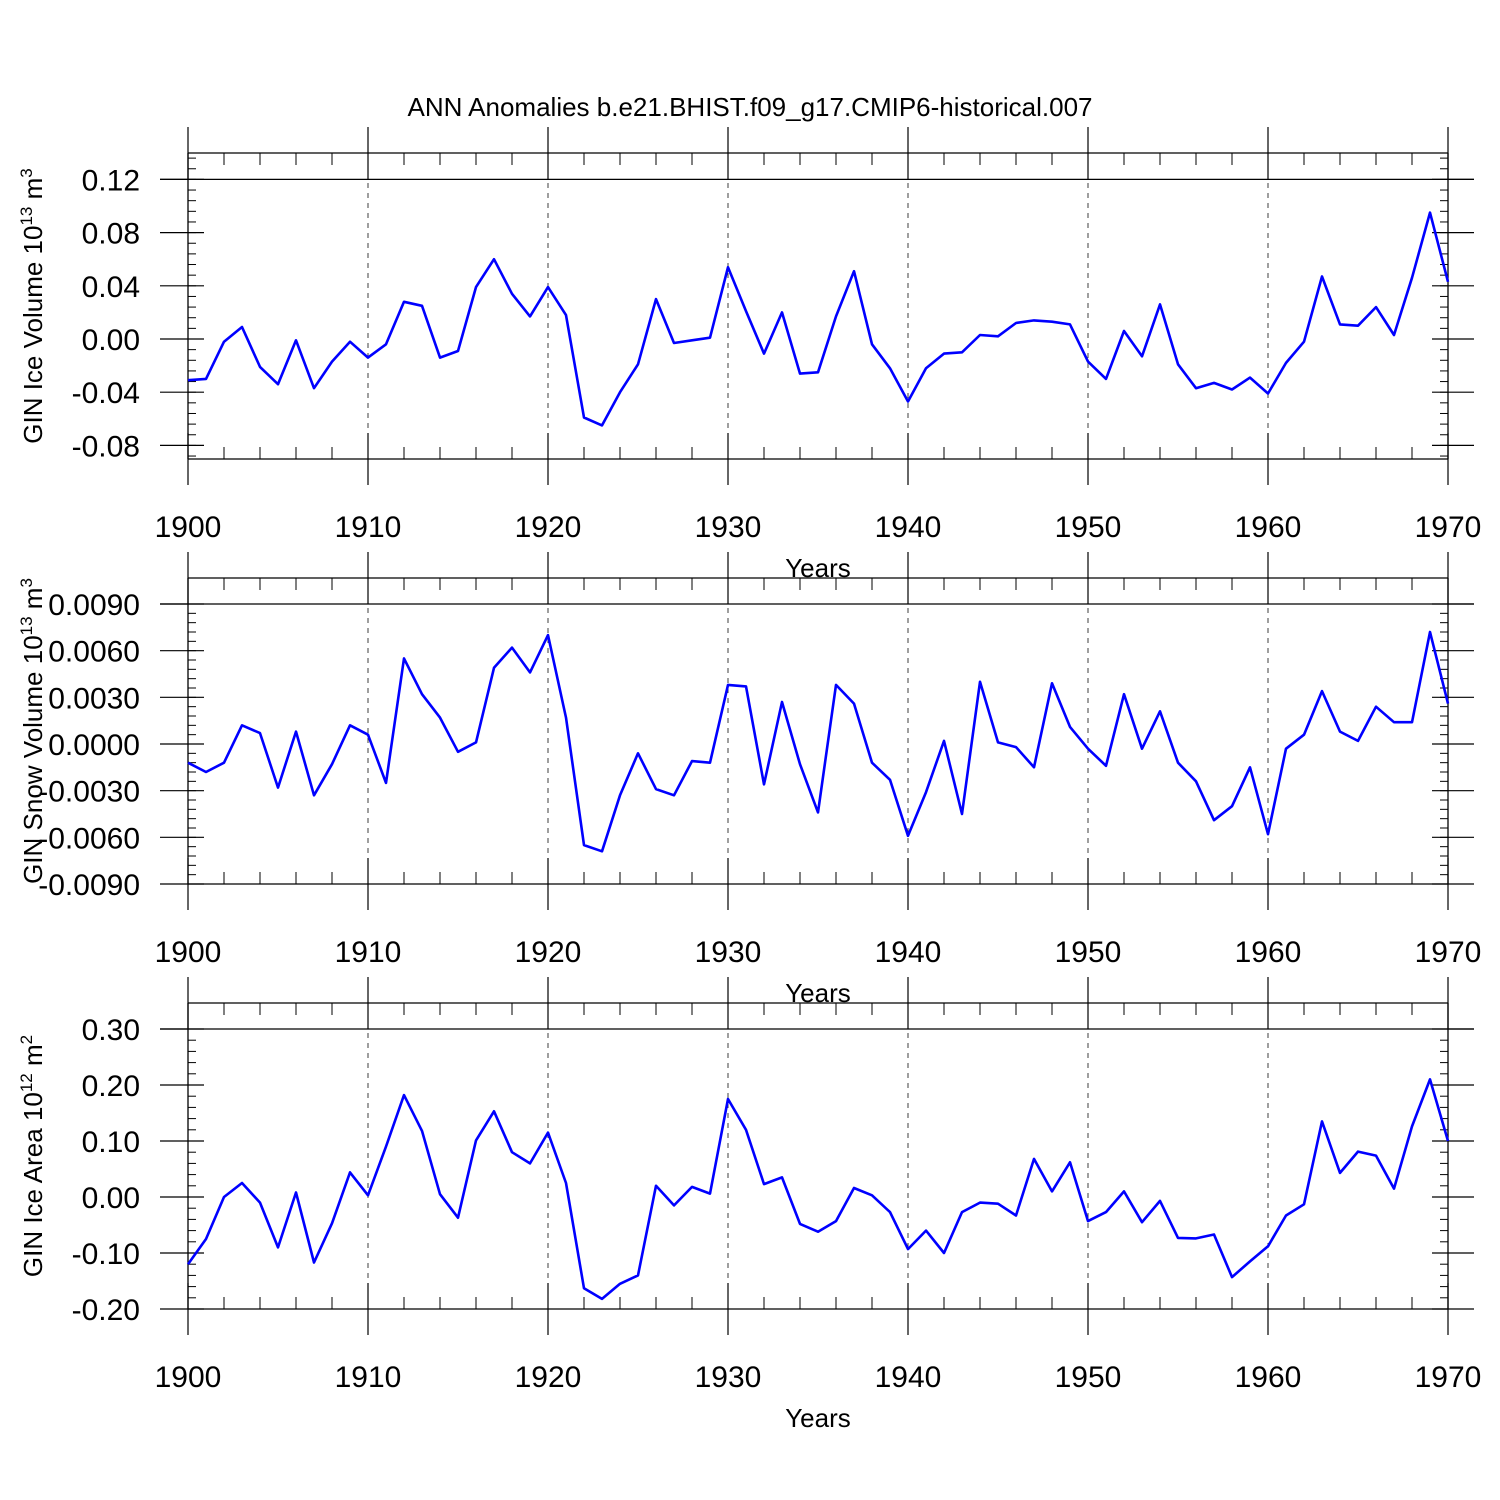  I want to click on y-axis-label: GIN Ice Volume 1013 m3, so click(32, 306).